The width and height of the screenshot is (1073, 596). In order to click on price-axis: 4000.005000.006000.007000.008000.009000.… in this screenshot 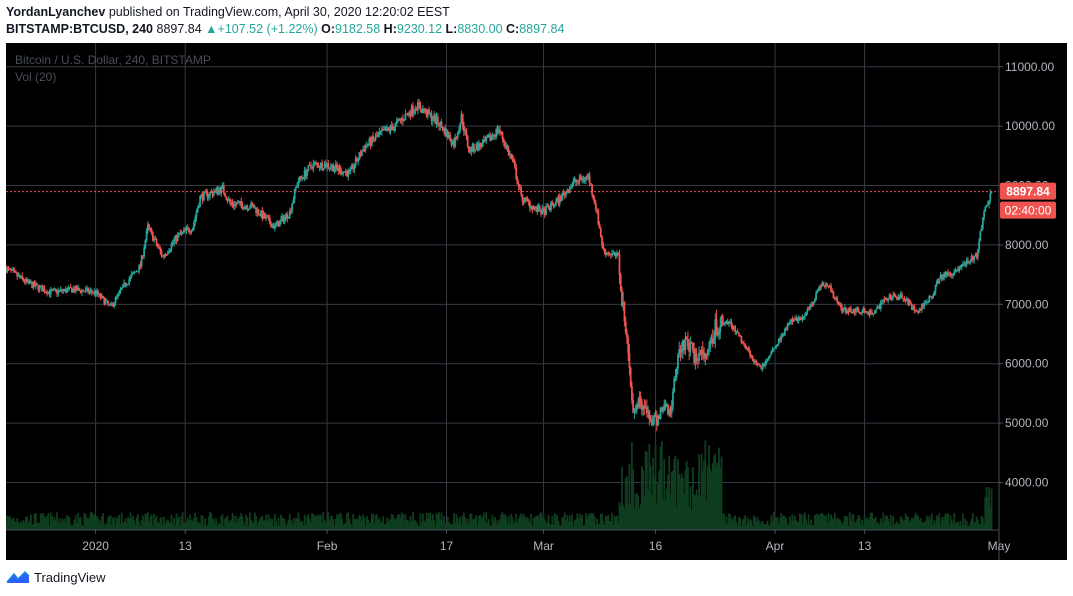, I will do `click(1027, 274)`.